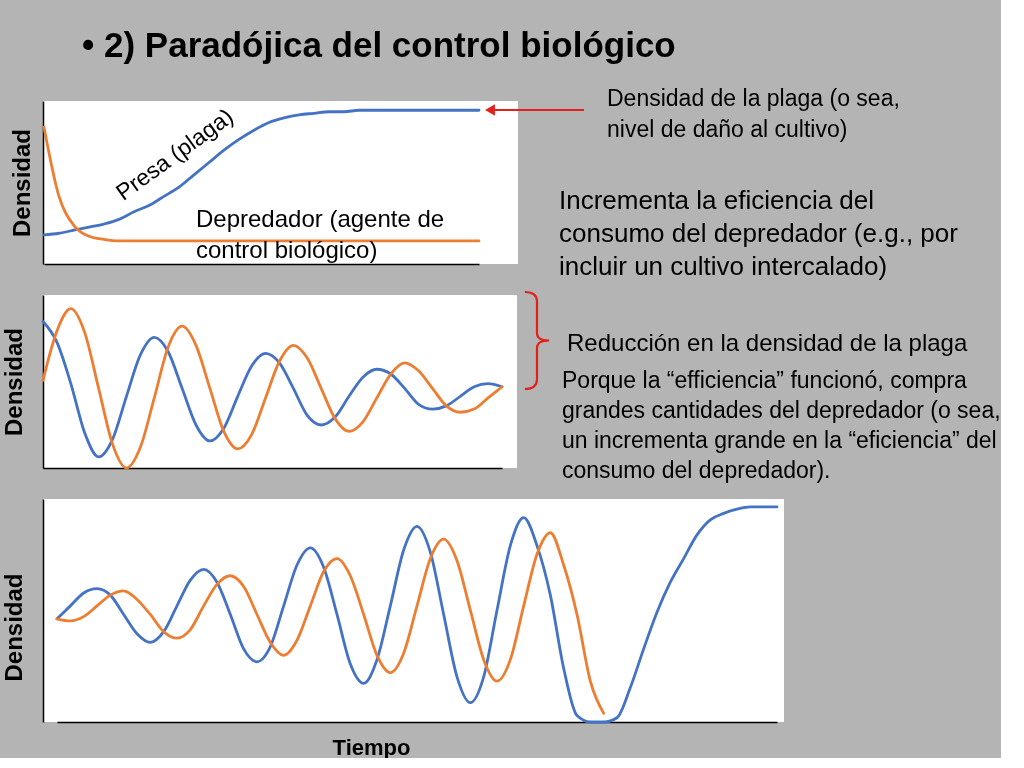 The height and width of the screenshot is (768, 1024). What do you see at coordinates (320, 234) in the screenshot?
I see `series-label: Depredador (agente de control biológico)` at bounding box center [320, 234].